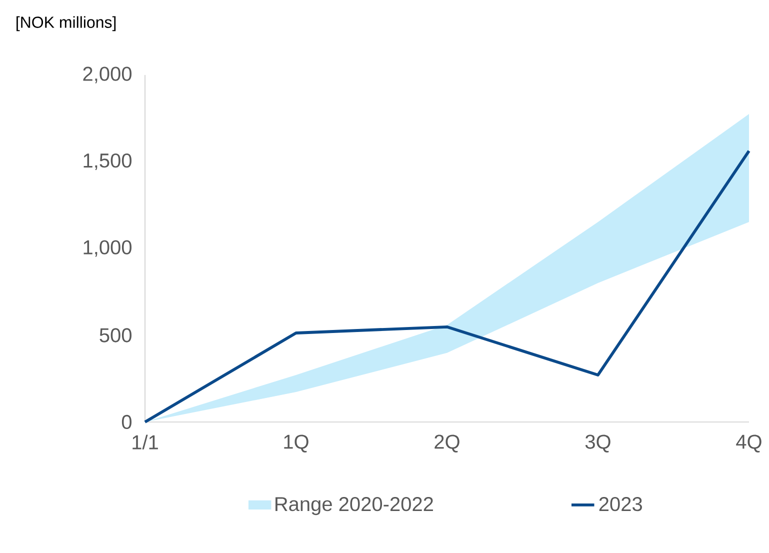 The image size is (769, 553). What do you see at coordinates (66, 24) in the screenshot?
I see `y-axis-title: [NOK millions]` at bounding box center [66, 24].